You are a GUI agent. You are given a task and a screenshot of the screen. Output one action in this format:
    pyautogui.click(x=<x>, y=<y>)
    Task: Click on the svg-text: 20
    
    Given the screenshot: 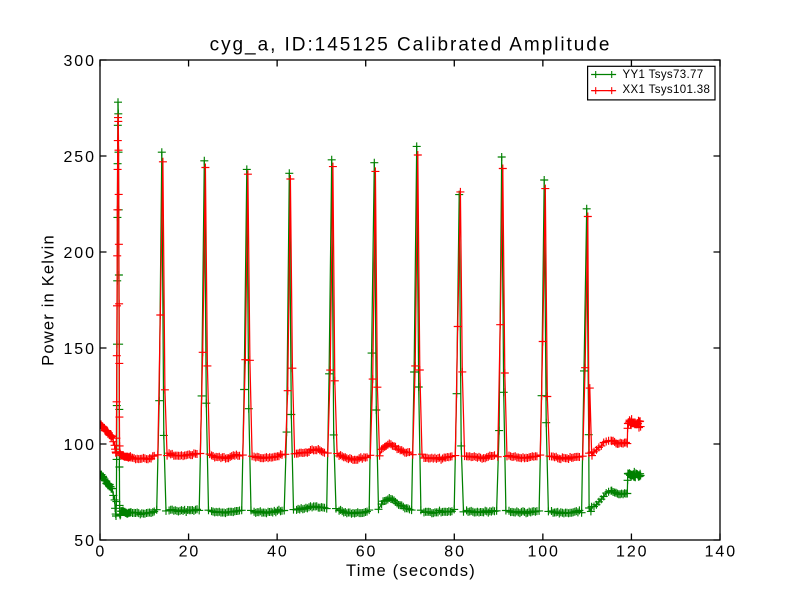 What is the action you would take?
    pyautogui.click(x=190, y=551)
    